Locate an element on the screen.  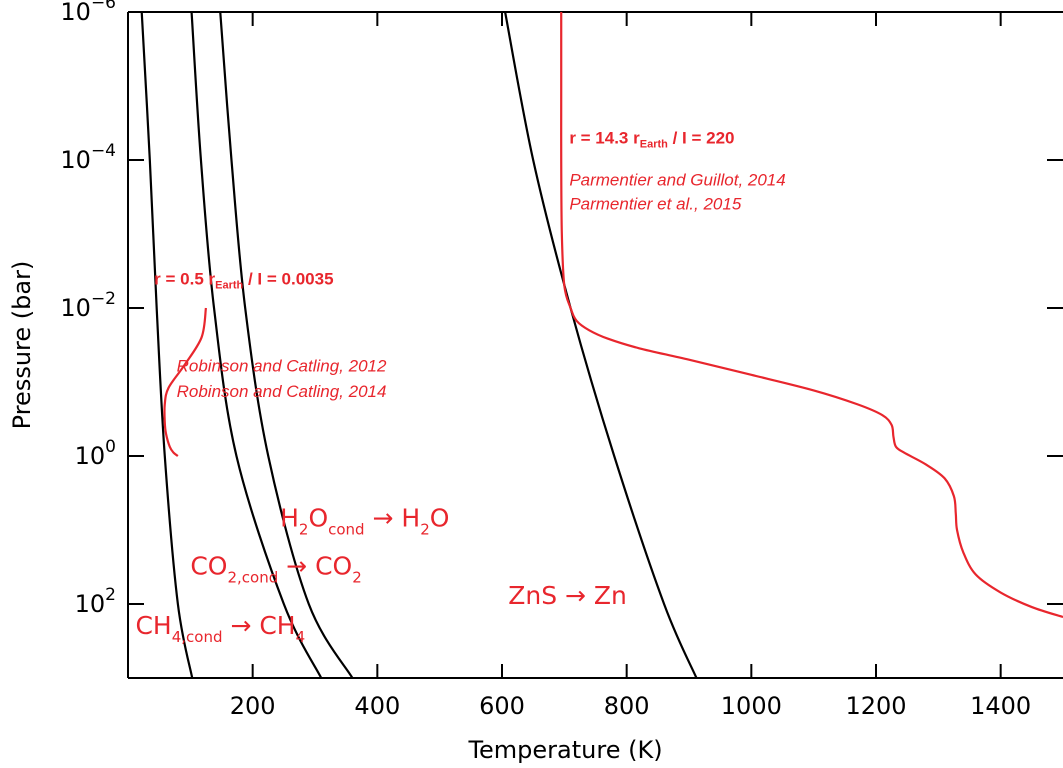
x-tick-label: 600 is located at coordinates (502, 706).